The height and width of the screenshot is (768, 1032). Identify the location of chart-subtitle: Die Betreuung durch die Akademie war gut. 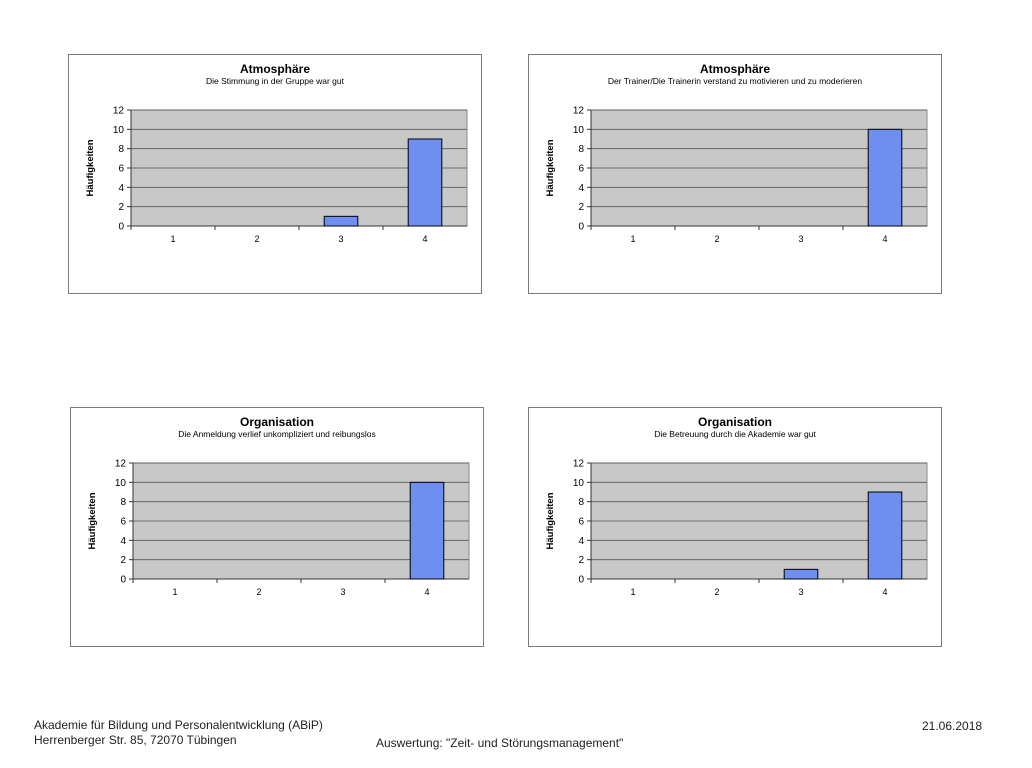
(735, 434).